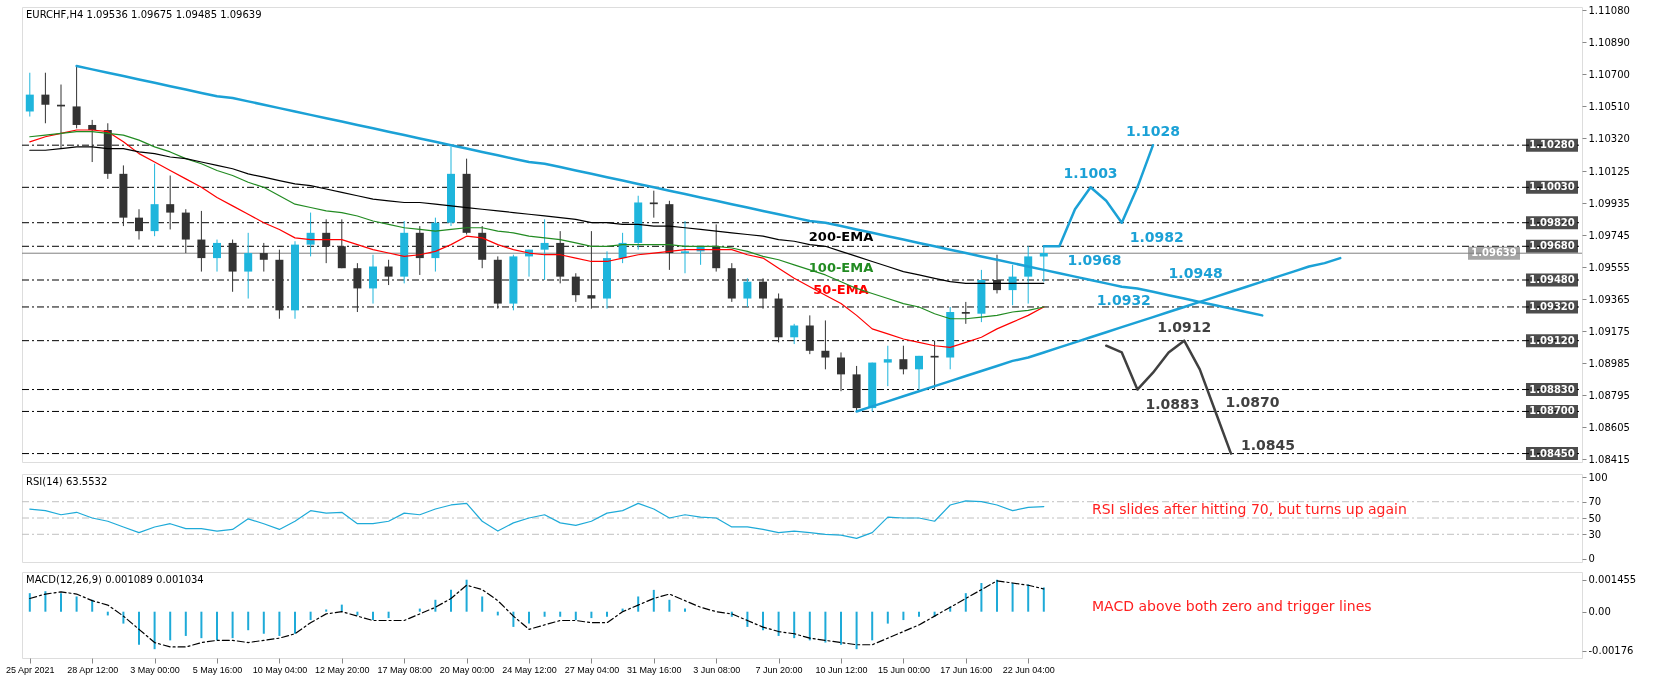  I want to click on y-tick-label: 1.08985, so click(1609, 363).